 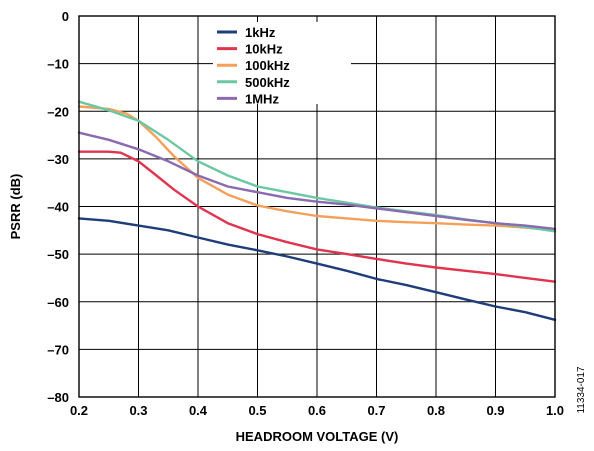 What do you see at coordinates (138, 410) in the screenshot?
I see `x-tick-label: 0.3` at bounding box center [138, 410].